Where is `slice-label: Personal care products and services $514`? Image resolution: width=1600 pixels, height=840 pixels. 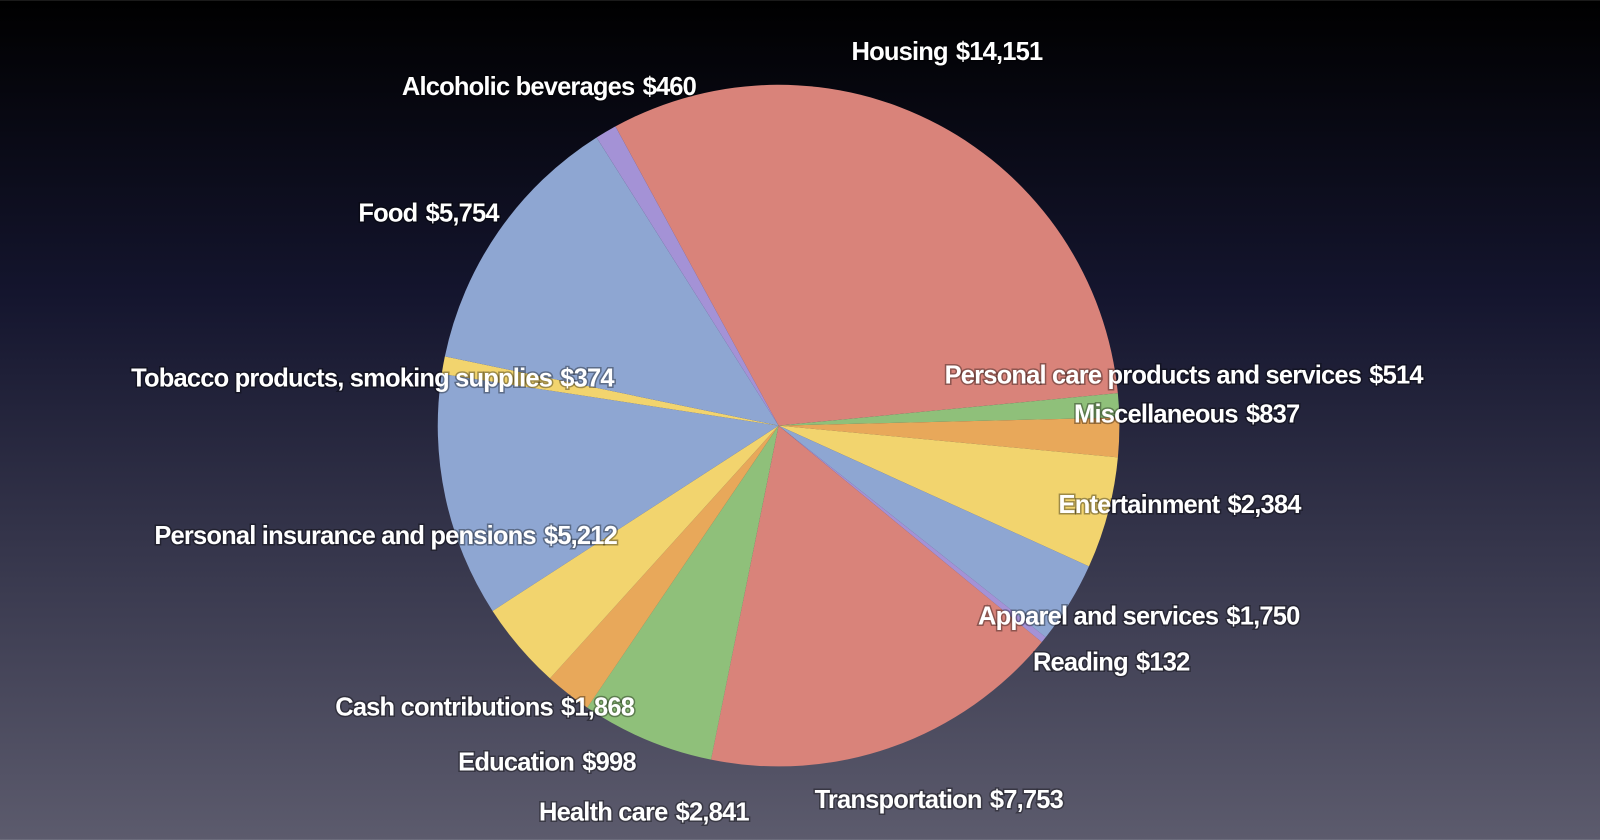
slice-label: Personal care products and services $514 is located at coordinates (1185, 375).